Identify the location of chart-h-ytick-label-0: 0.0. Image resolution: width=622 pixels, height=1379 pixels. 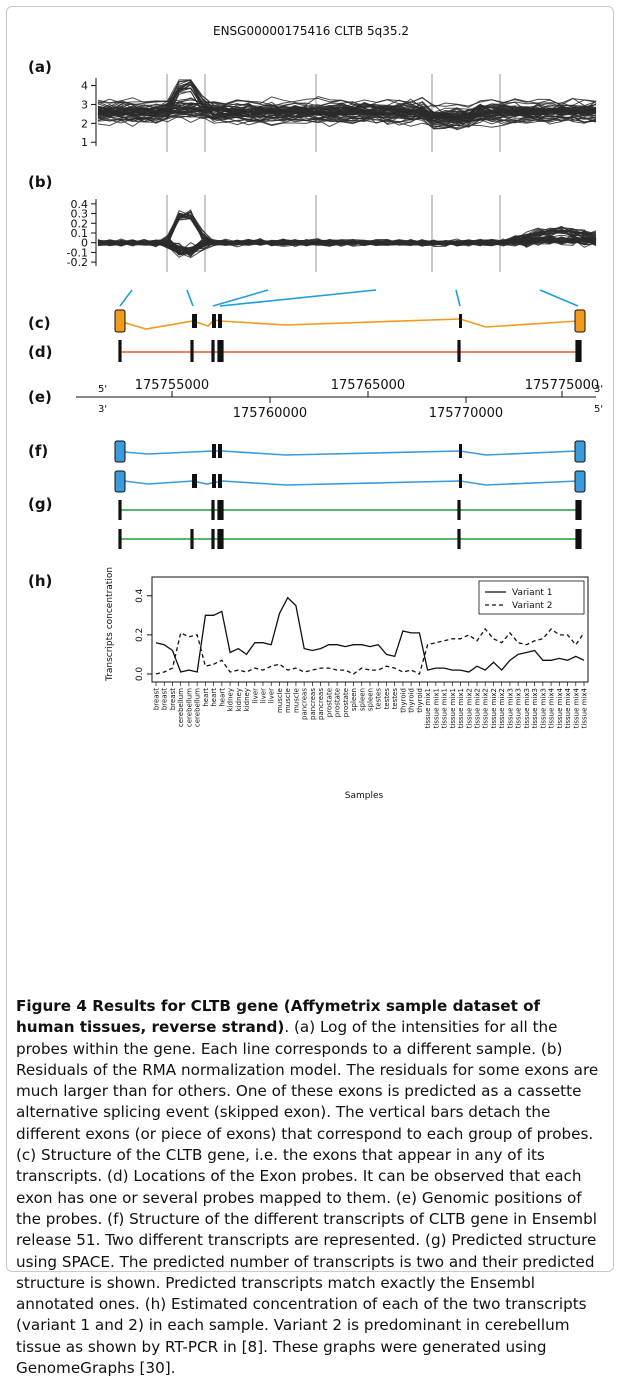
(140, 674).